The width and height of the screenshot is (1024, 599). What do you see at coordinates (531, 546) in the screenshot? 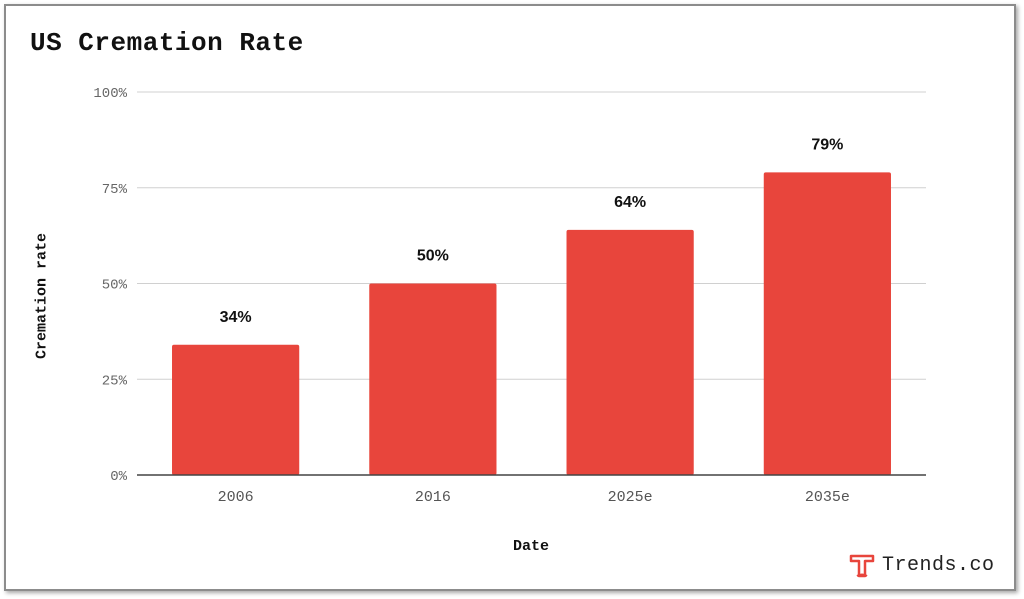
I see `x-axis-label: Date` at bounding box center [531, 546].